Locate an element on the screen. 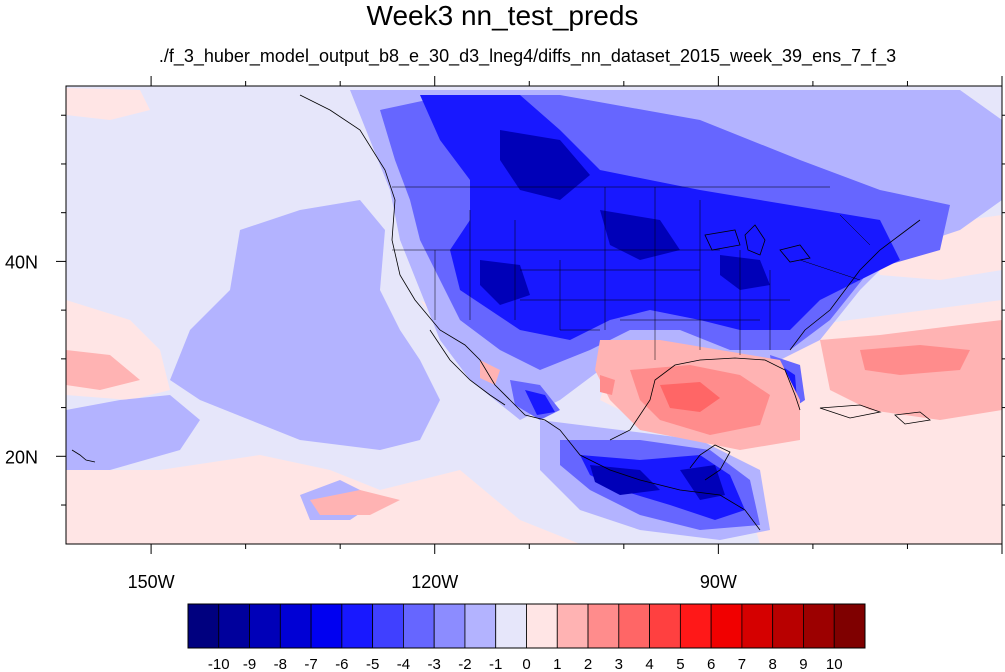 The image size is (1005, 672). lon-label: 120W is located at coordinates (434, 582).